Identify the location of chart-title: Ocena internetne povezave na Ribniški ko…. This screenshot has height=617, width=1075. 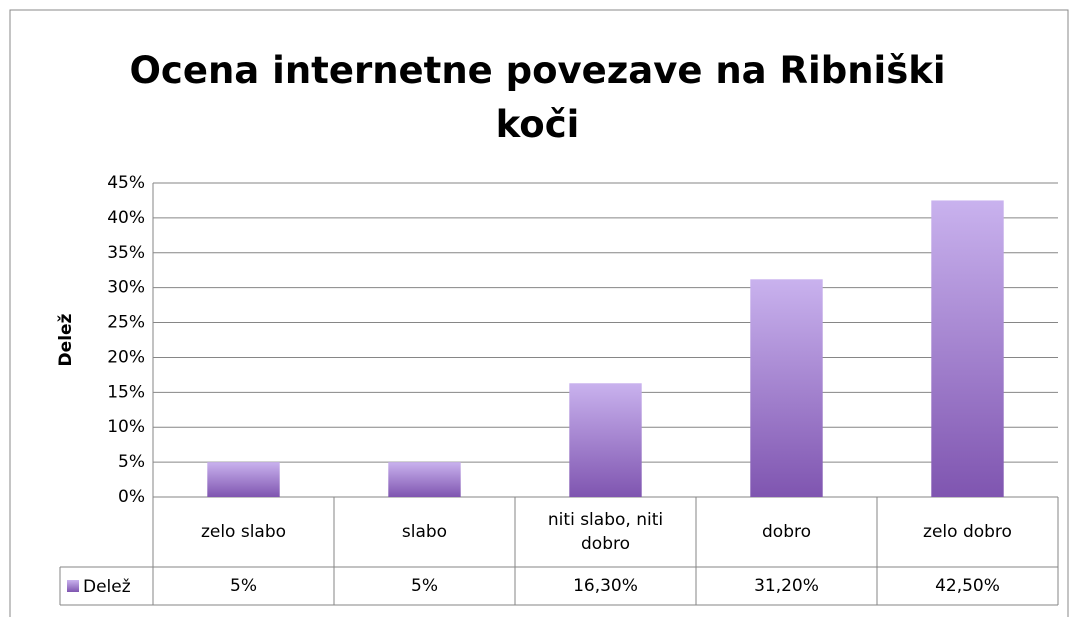
(537, 97).